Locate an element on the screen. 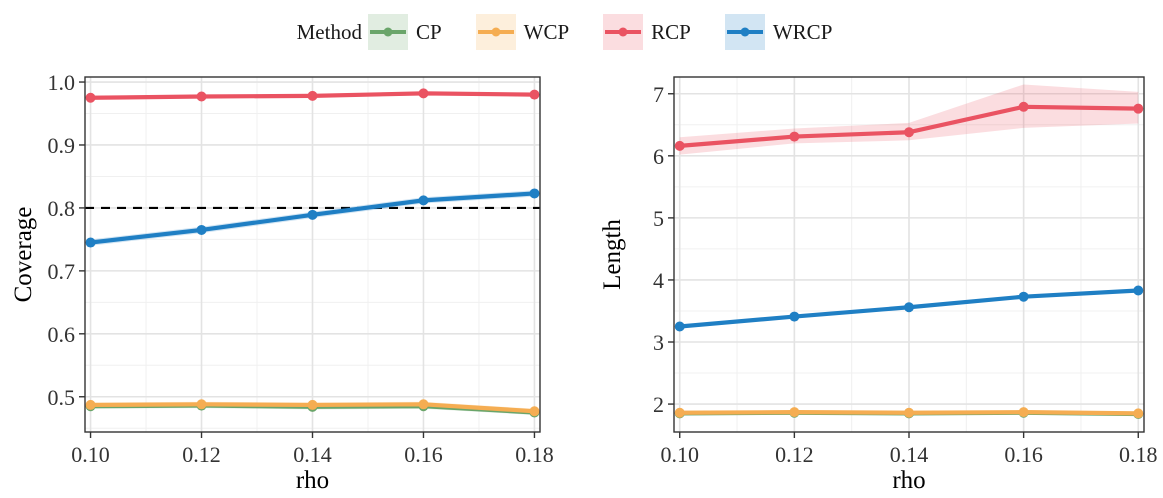  legend-item-cp: CP is located at coordinates (404, 32).